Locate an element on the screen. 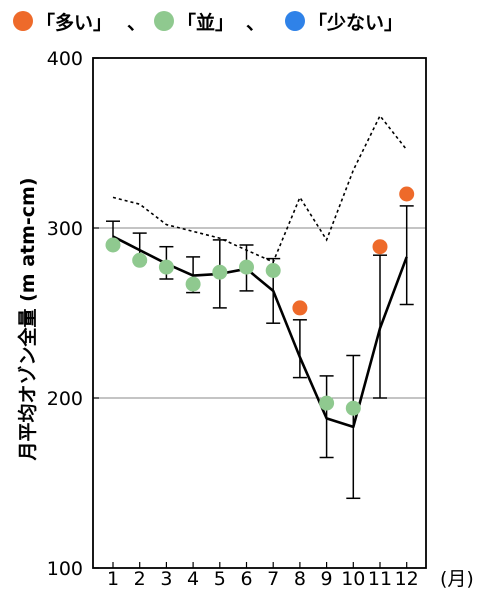  x-tick-label: 8 is located at coordinates (300, 579).